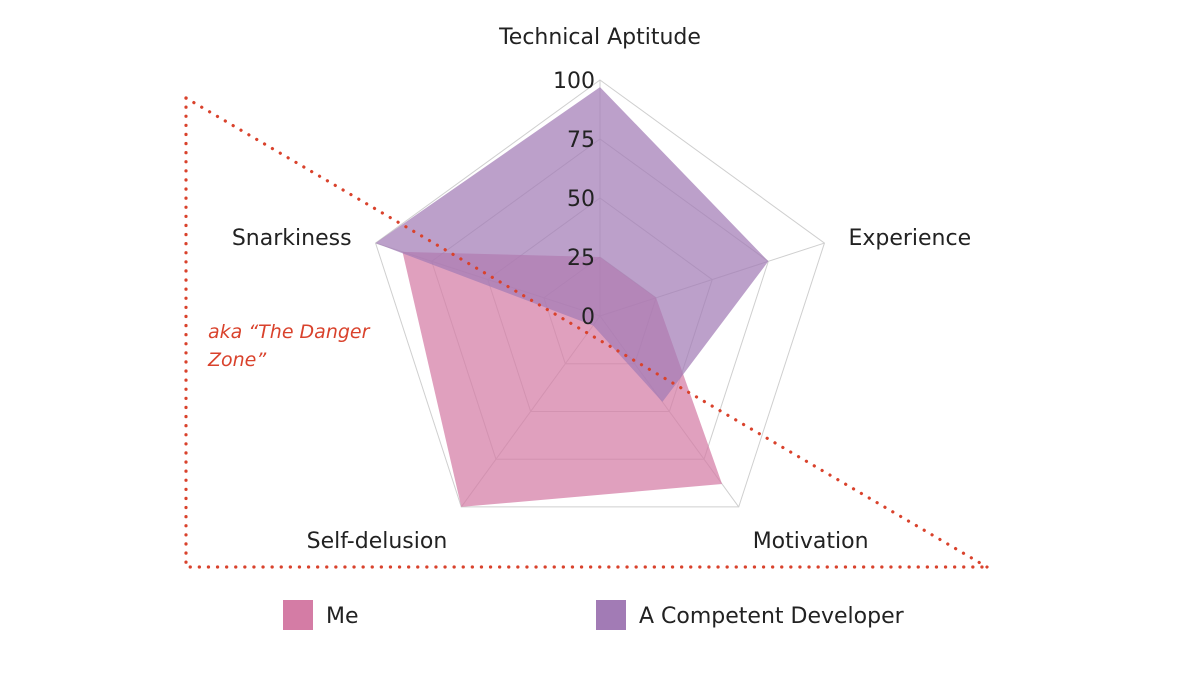 This screenshot has height=675, width=1200. What do you see at coordinates (289, 332) in the screenshot?
I see `annotation-line-1: aka “The Danger` at bounding box center [289, 332].